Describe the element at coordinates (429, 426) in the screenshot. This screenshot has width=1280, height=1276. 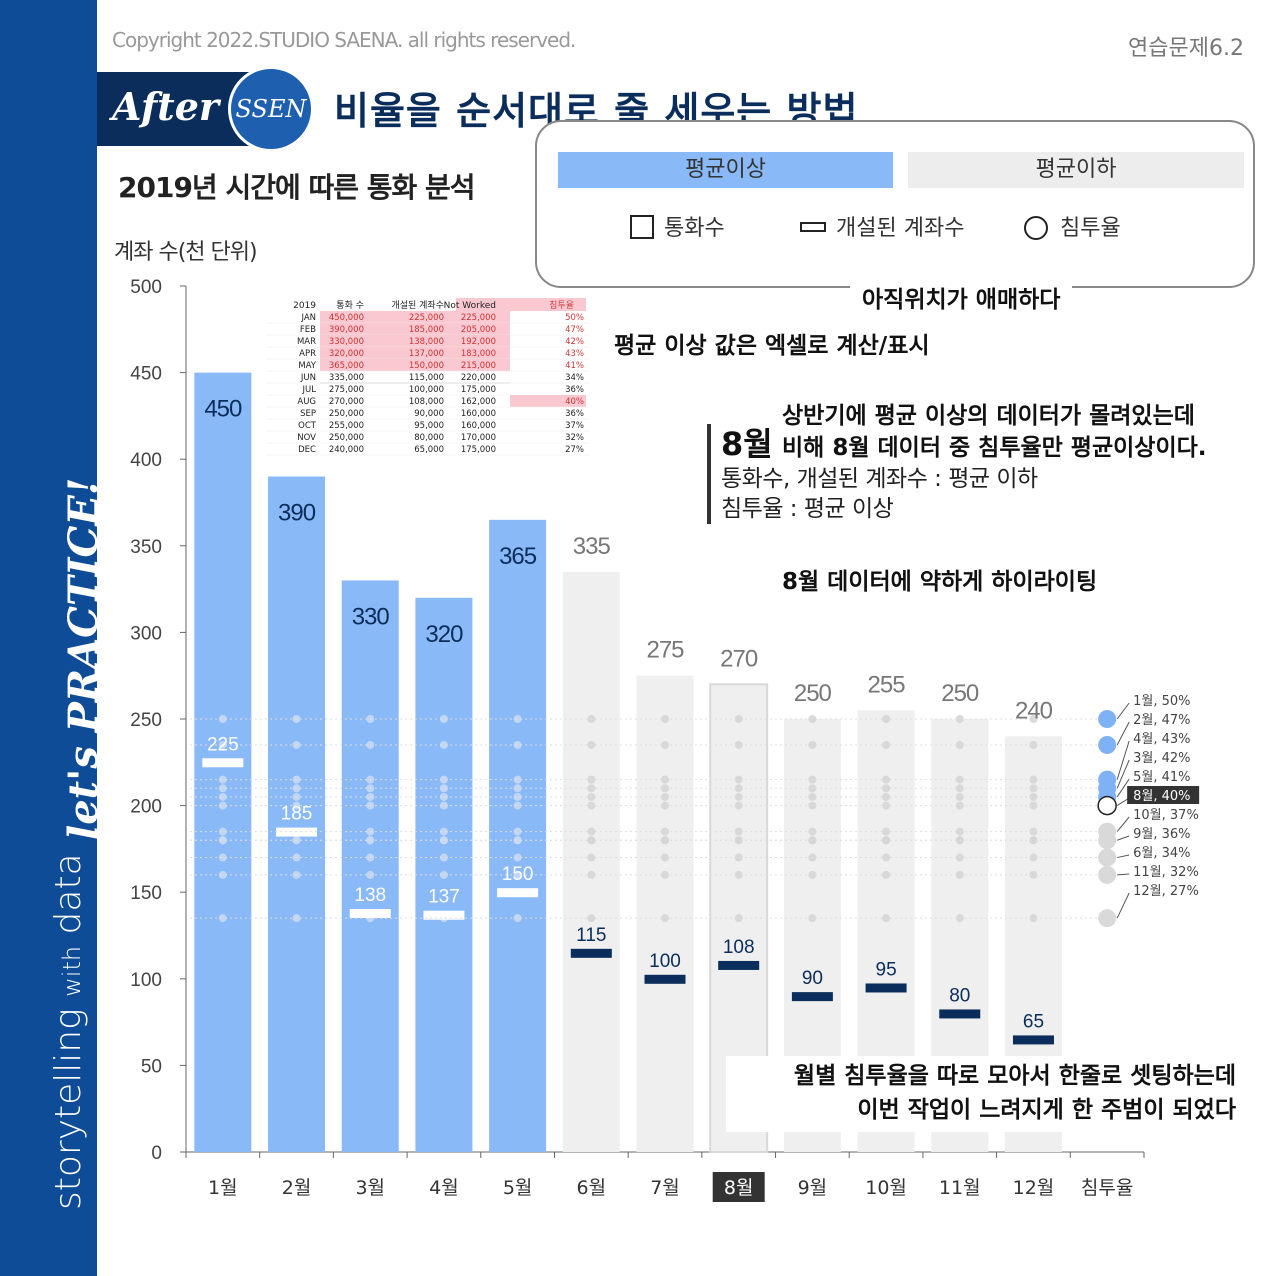
I see `excel-cell: 95,000` at that location.